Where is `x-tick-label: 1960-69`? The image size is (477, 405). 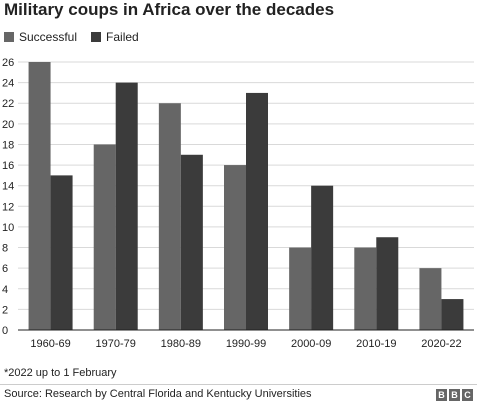 x-tick-label: 1960-69 is located at coordinates (50, 344).